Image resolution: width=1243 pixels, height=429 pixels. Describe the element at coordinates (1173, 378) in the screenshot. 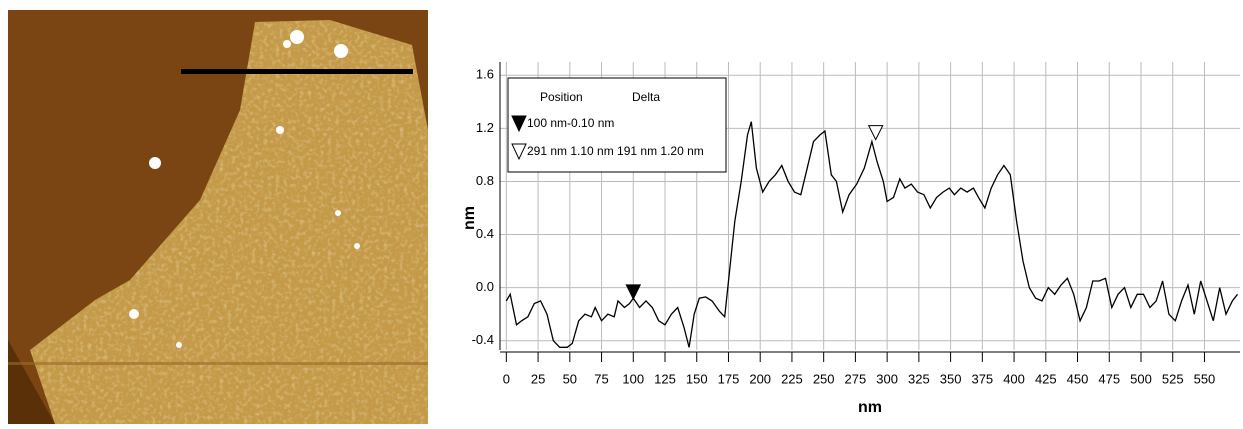

I see `x-tick-label: 525` at that location.